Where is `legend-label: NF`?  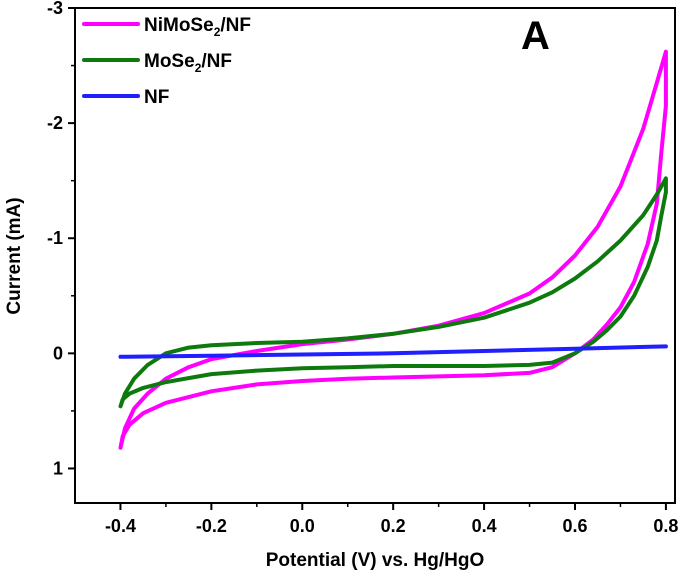
legend-label: NF is located at coordinates (156, 97).